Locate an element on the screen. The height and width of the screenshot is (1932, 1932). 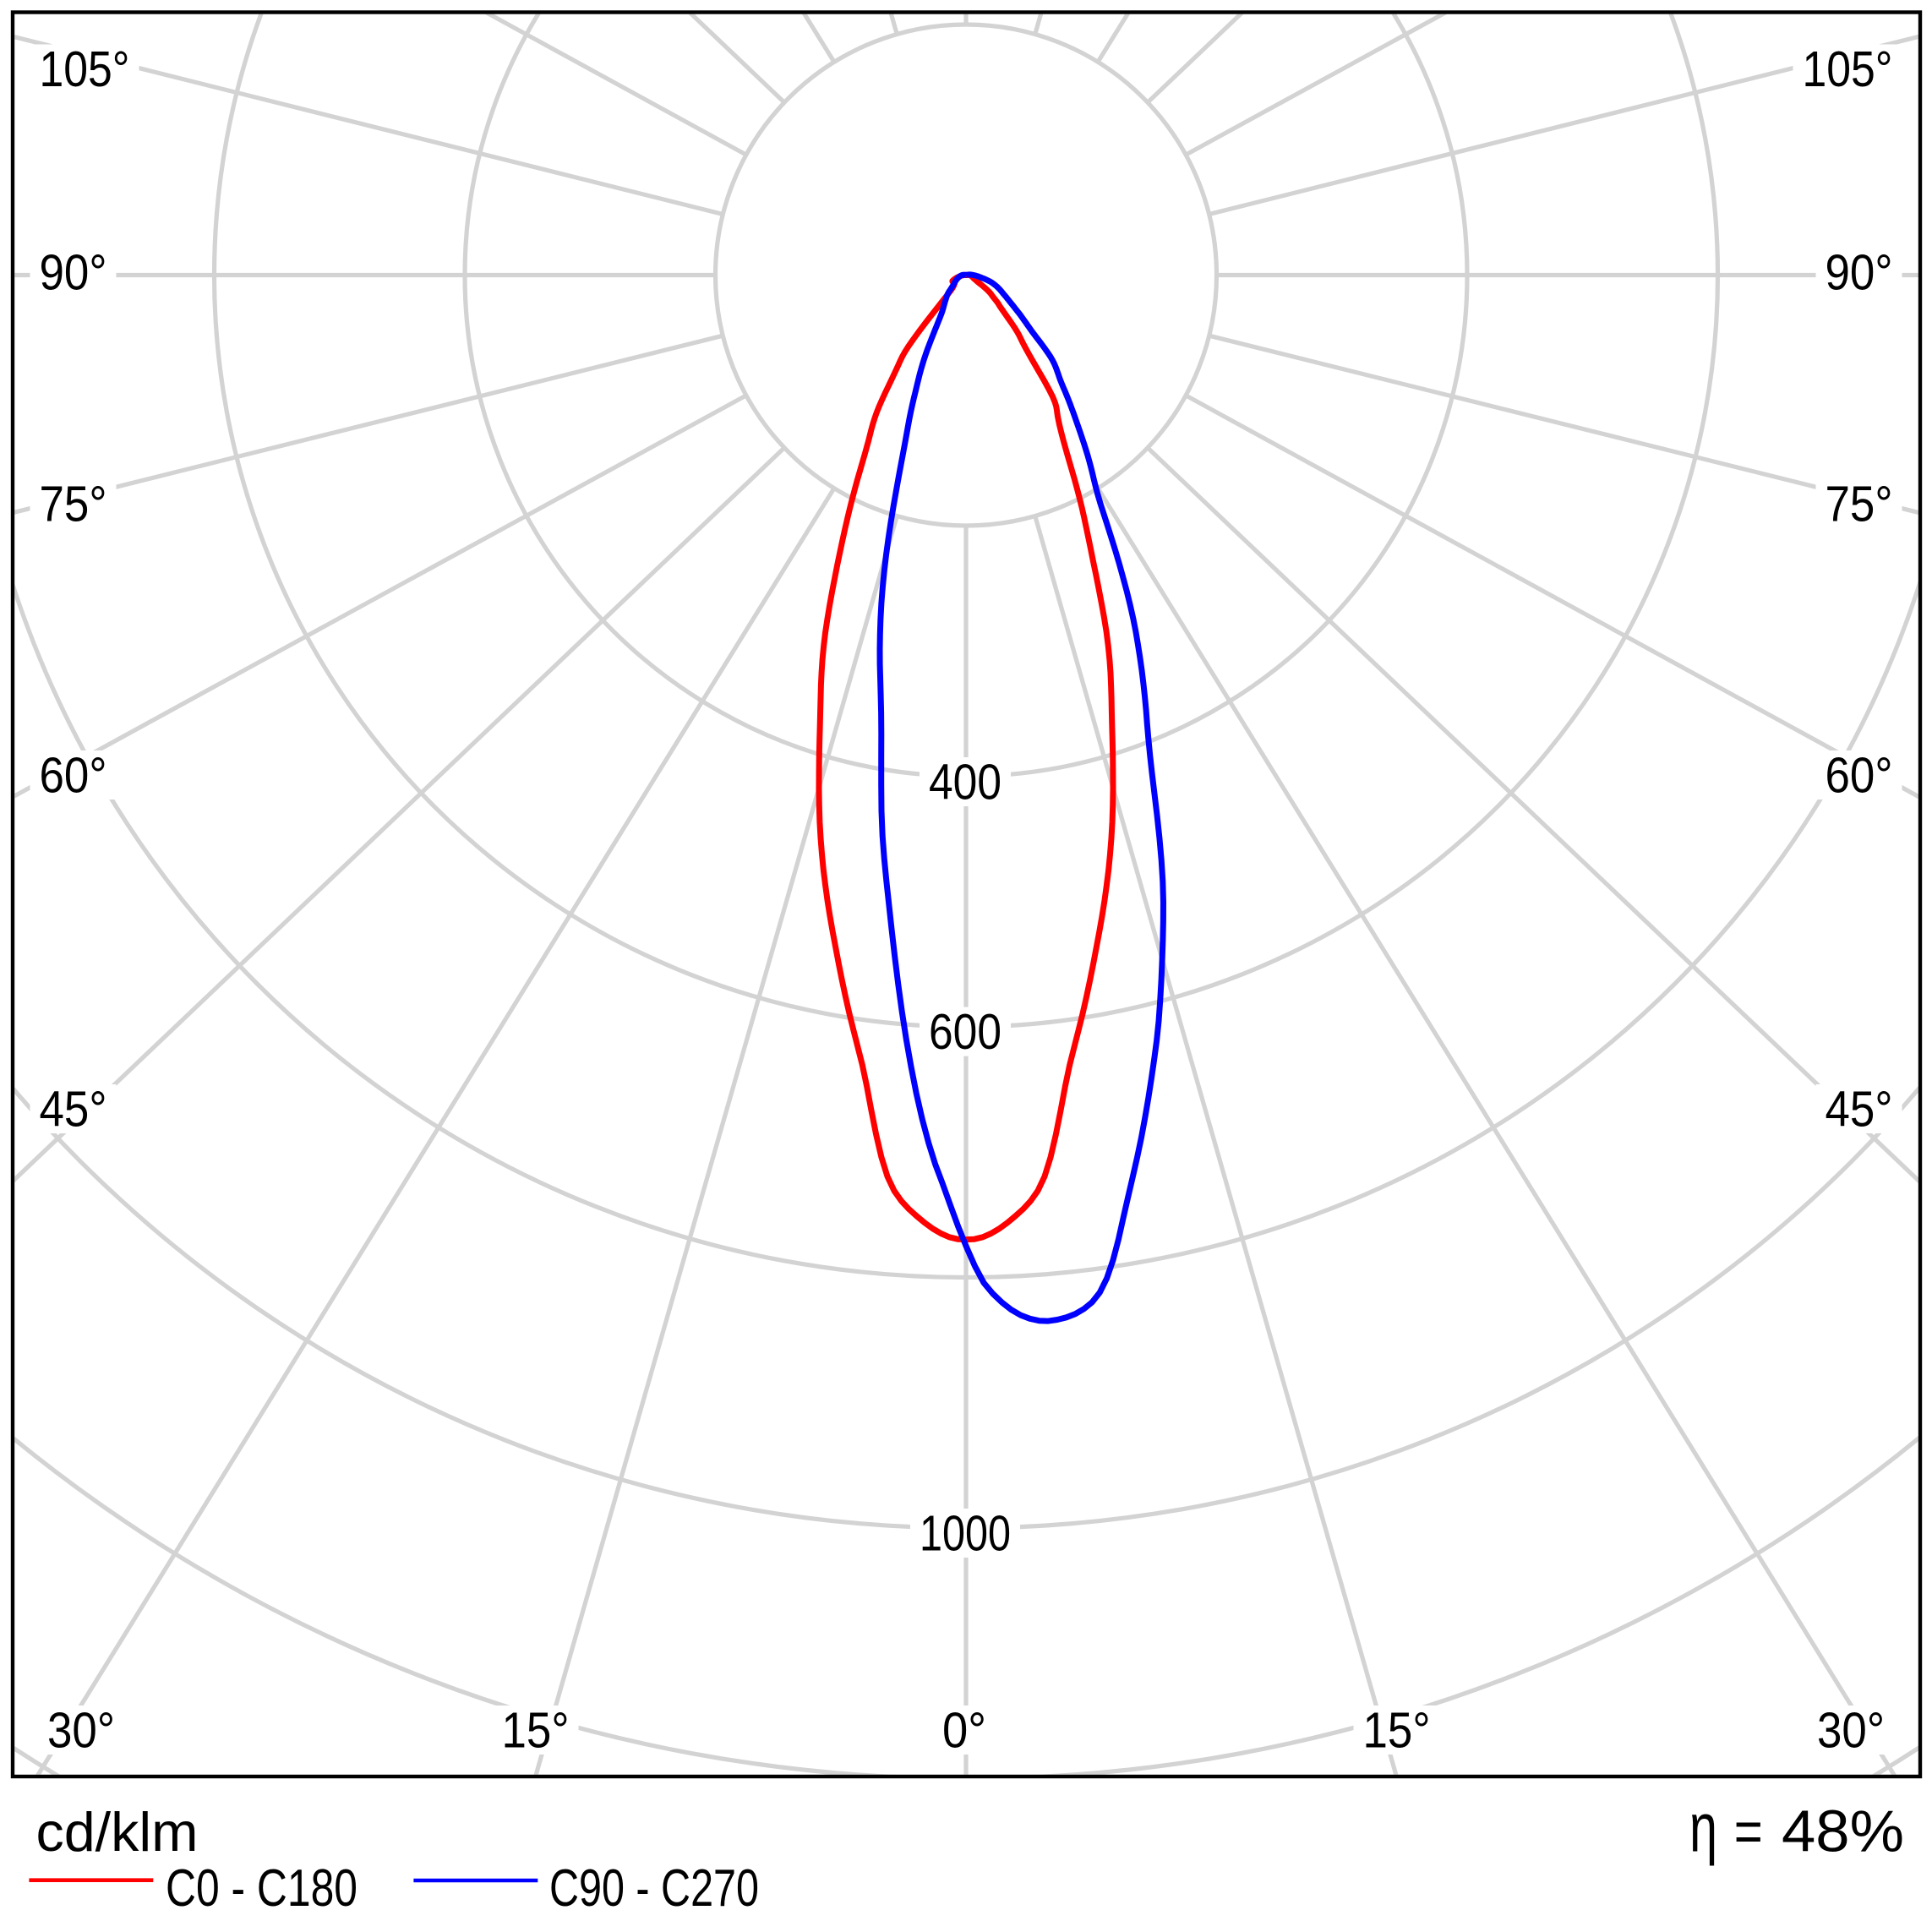
svg-text: 0° is located at coordinates (964, 1730).